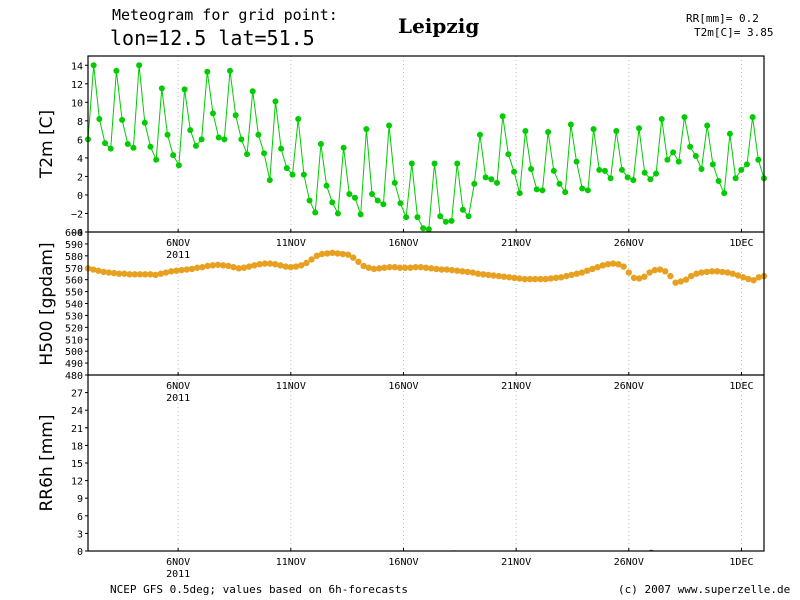 Image resolution: width=800 pixels, height=600 pixels. Describe the element at coordinates (178, 386) in the screenshot. I see `h500-xtick-label: 6NOV` at that location.